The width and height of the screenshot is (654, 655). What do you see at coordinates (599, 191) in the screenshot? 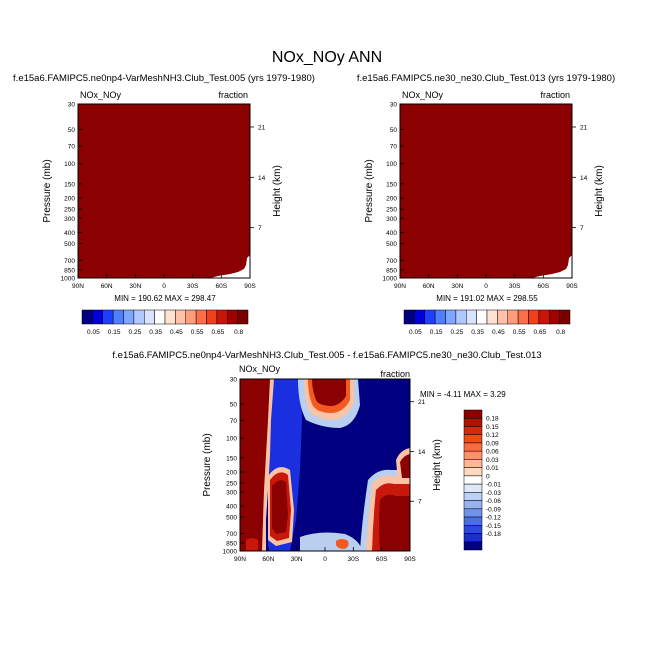
I see `panel-2-y2label: Height (km)` at bounding box center [599, 191].